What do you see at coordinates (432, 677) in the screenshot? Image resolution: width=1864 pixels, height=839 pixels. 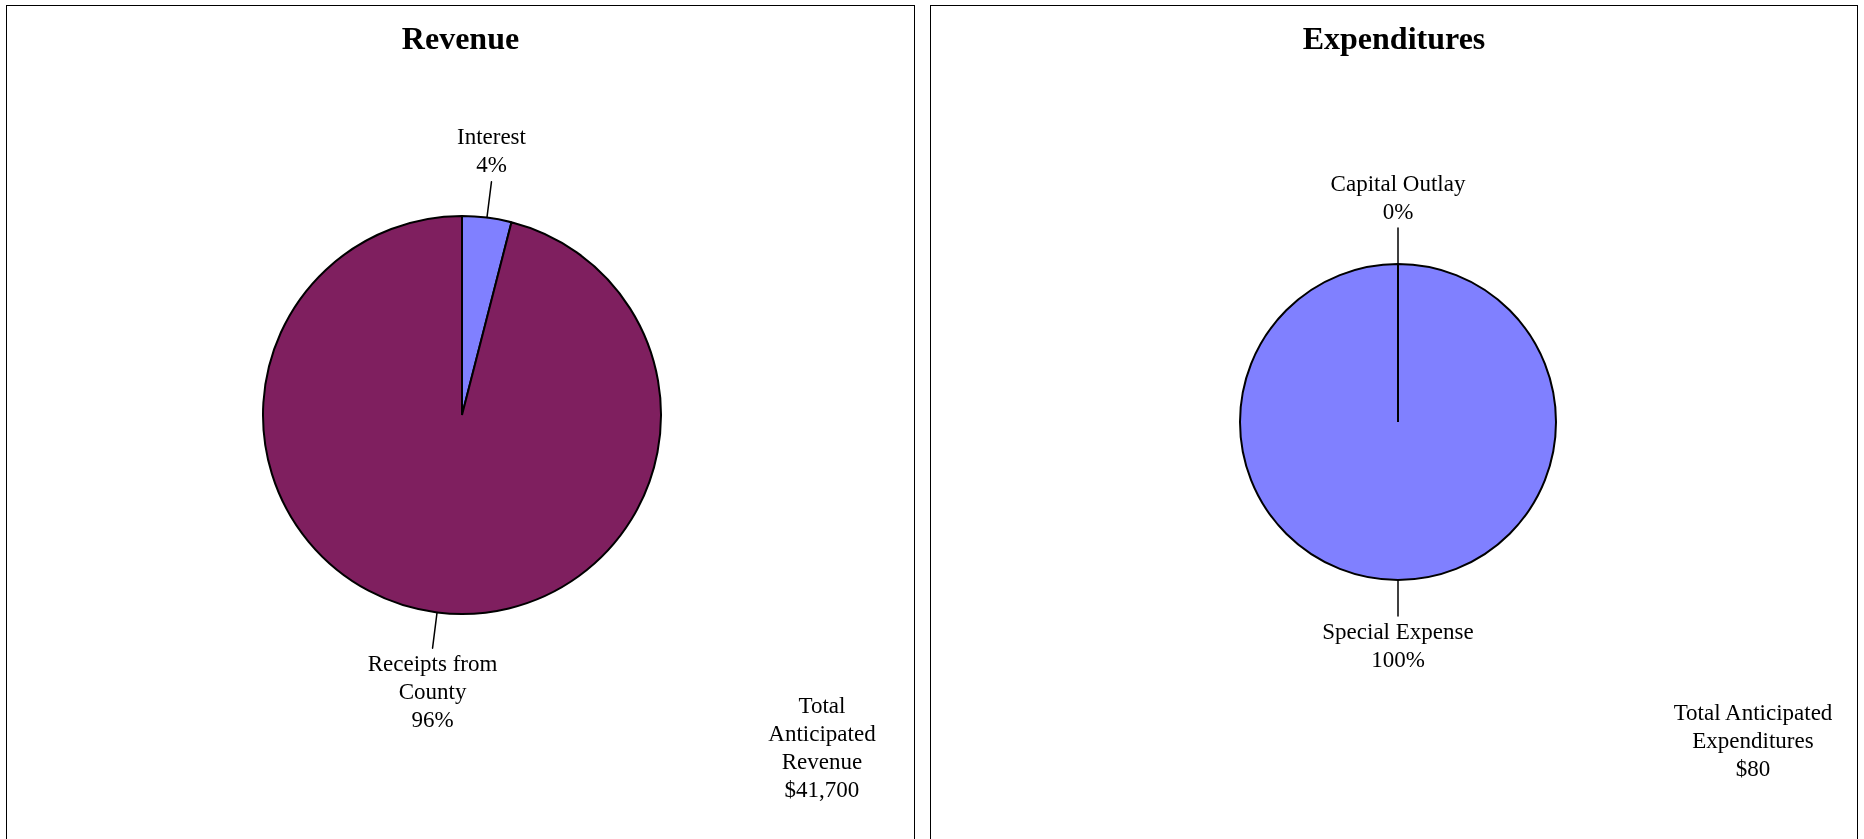 I see `slice-label: Receipts from County` at bounding box center [432, 677].